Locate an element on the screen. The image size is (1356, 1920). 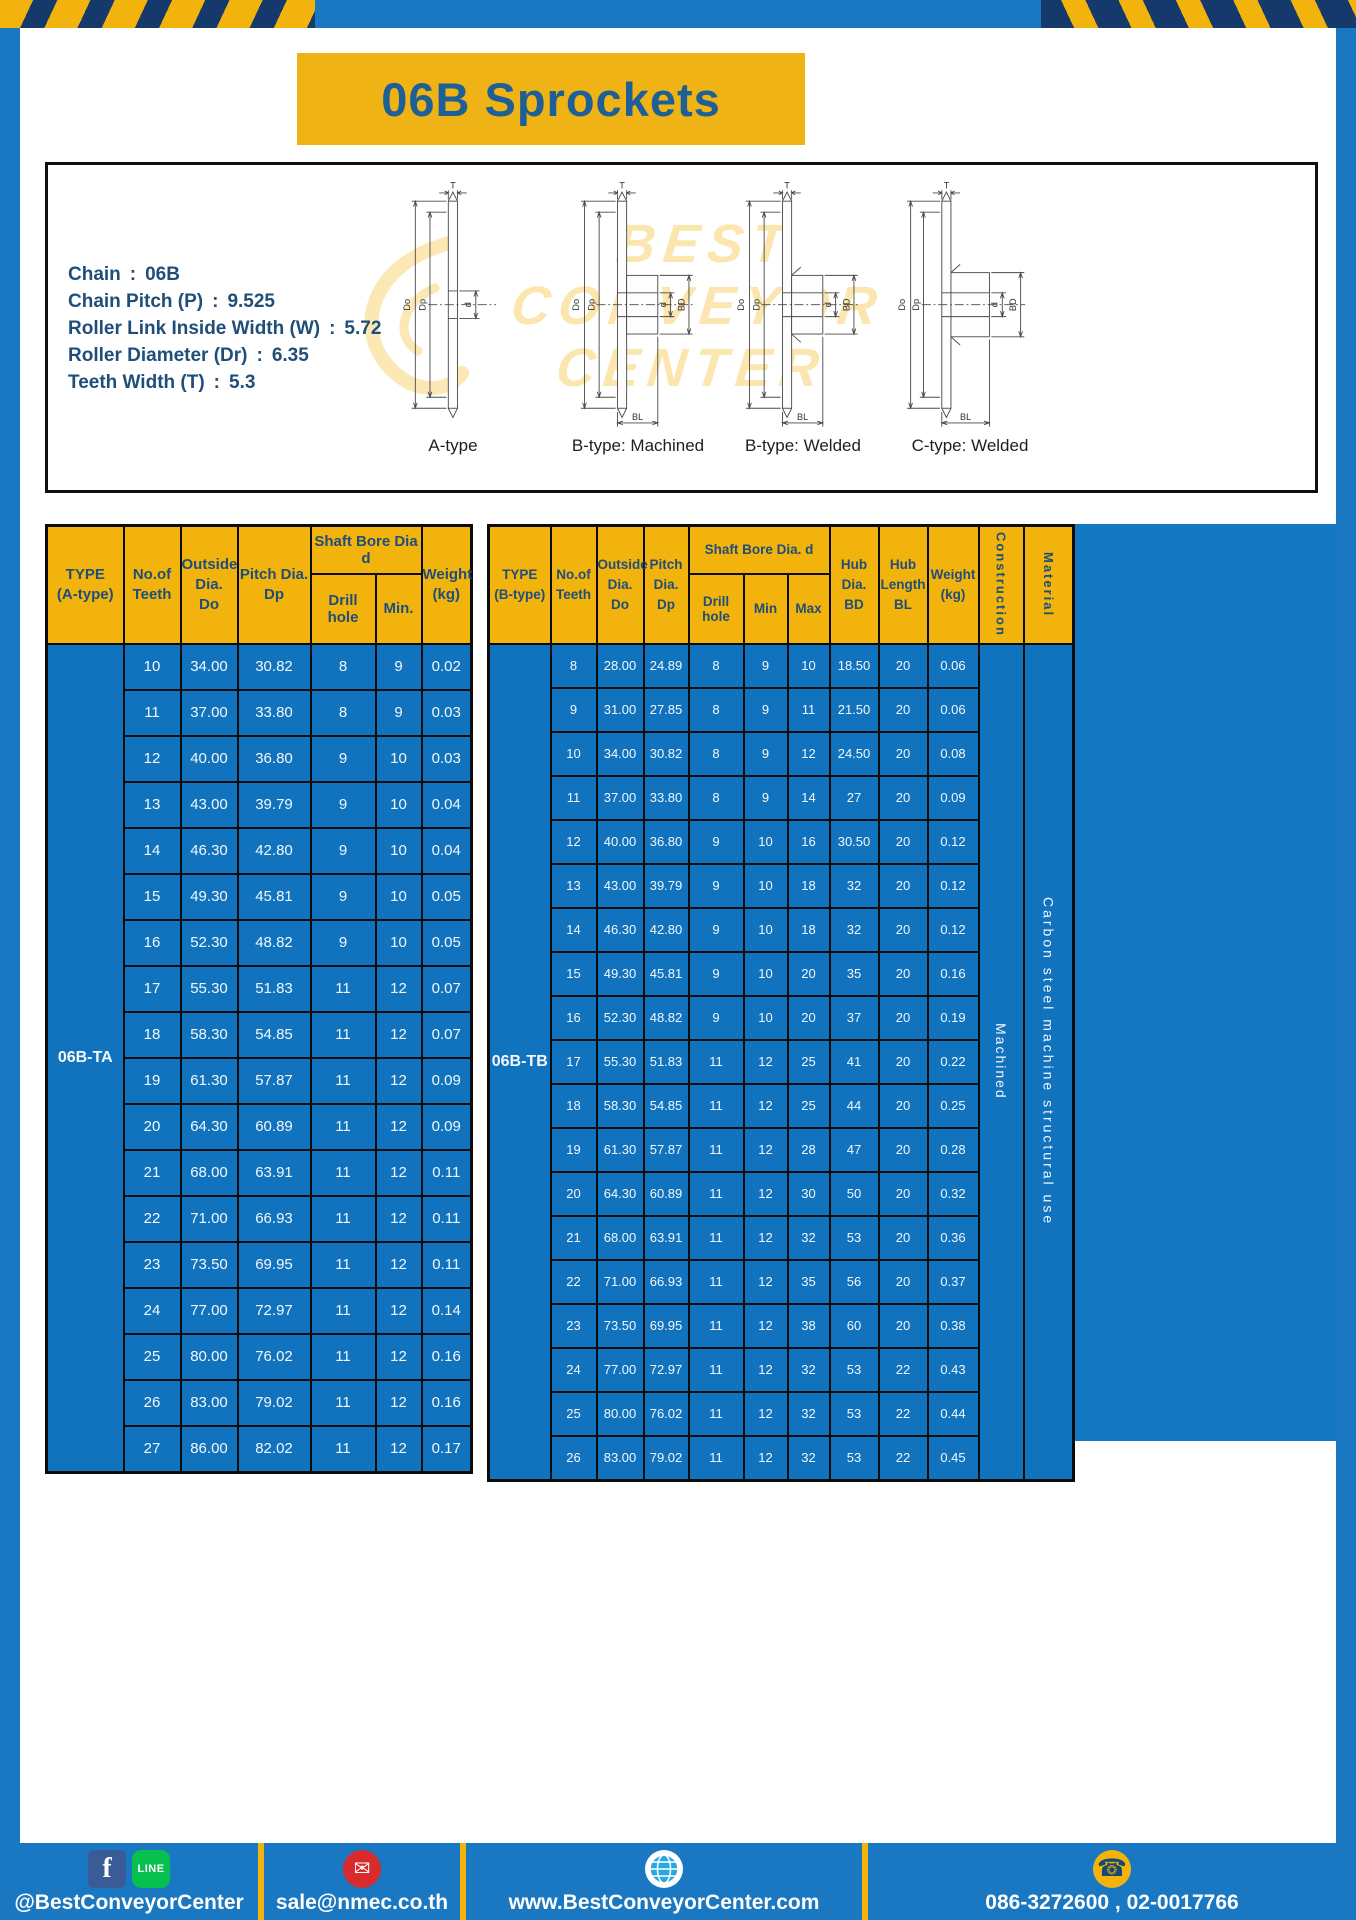
table-row: 15 49.30 45.81 9 10 0.05 is located at coordinates (260, 896).